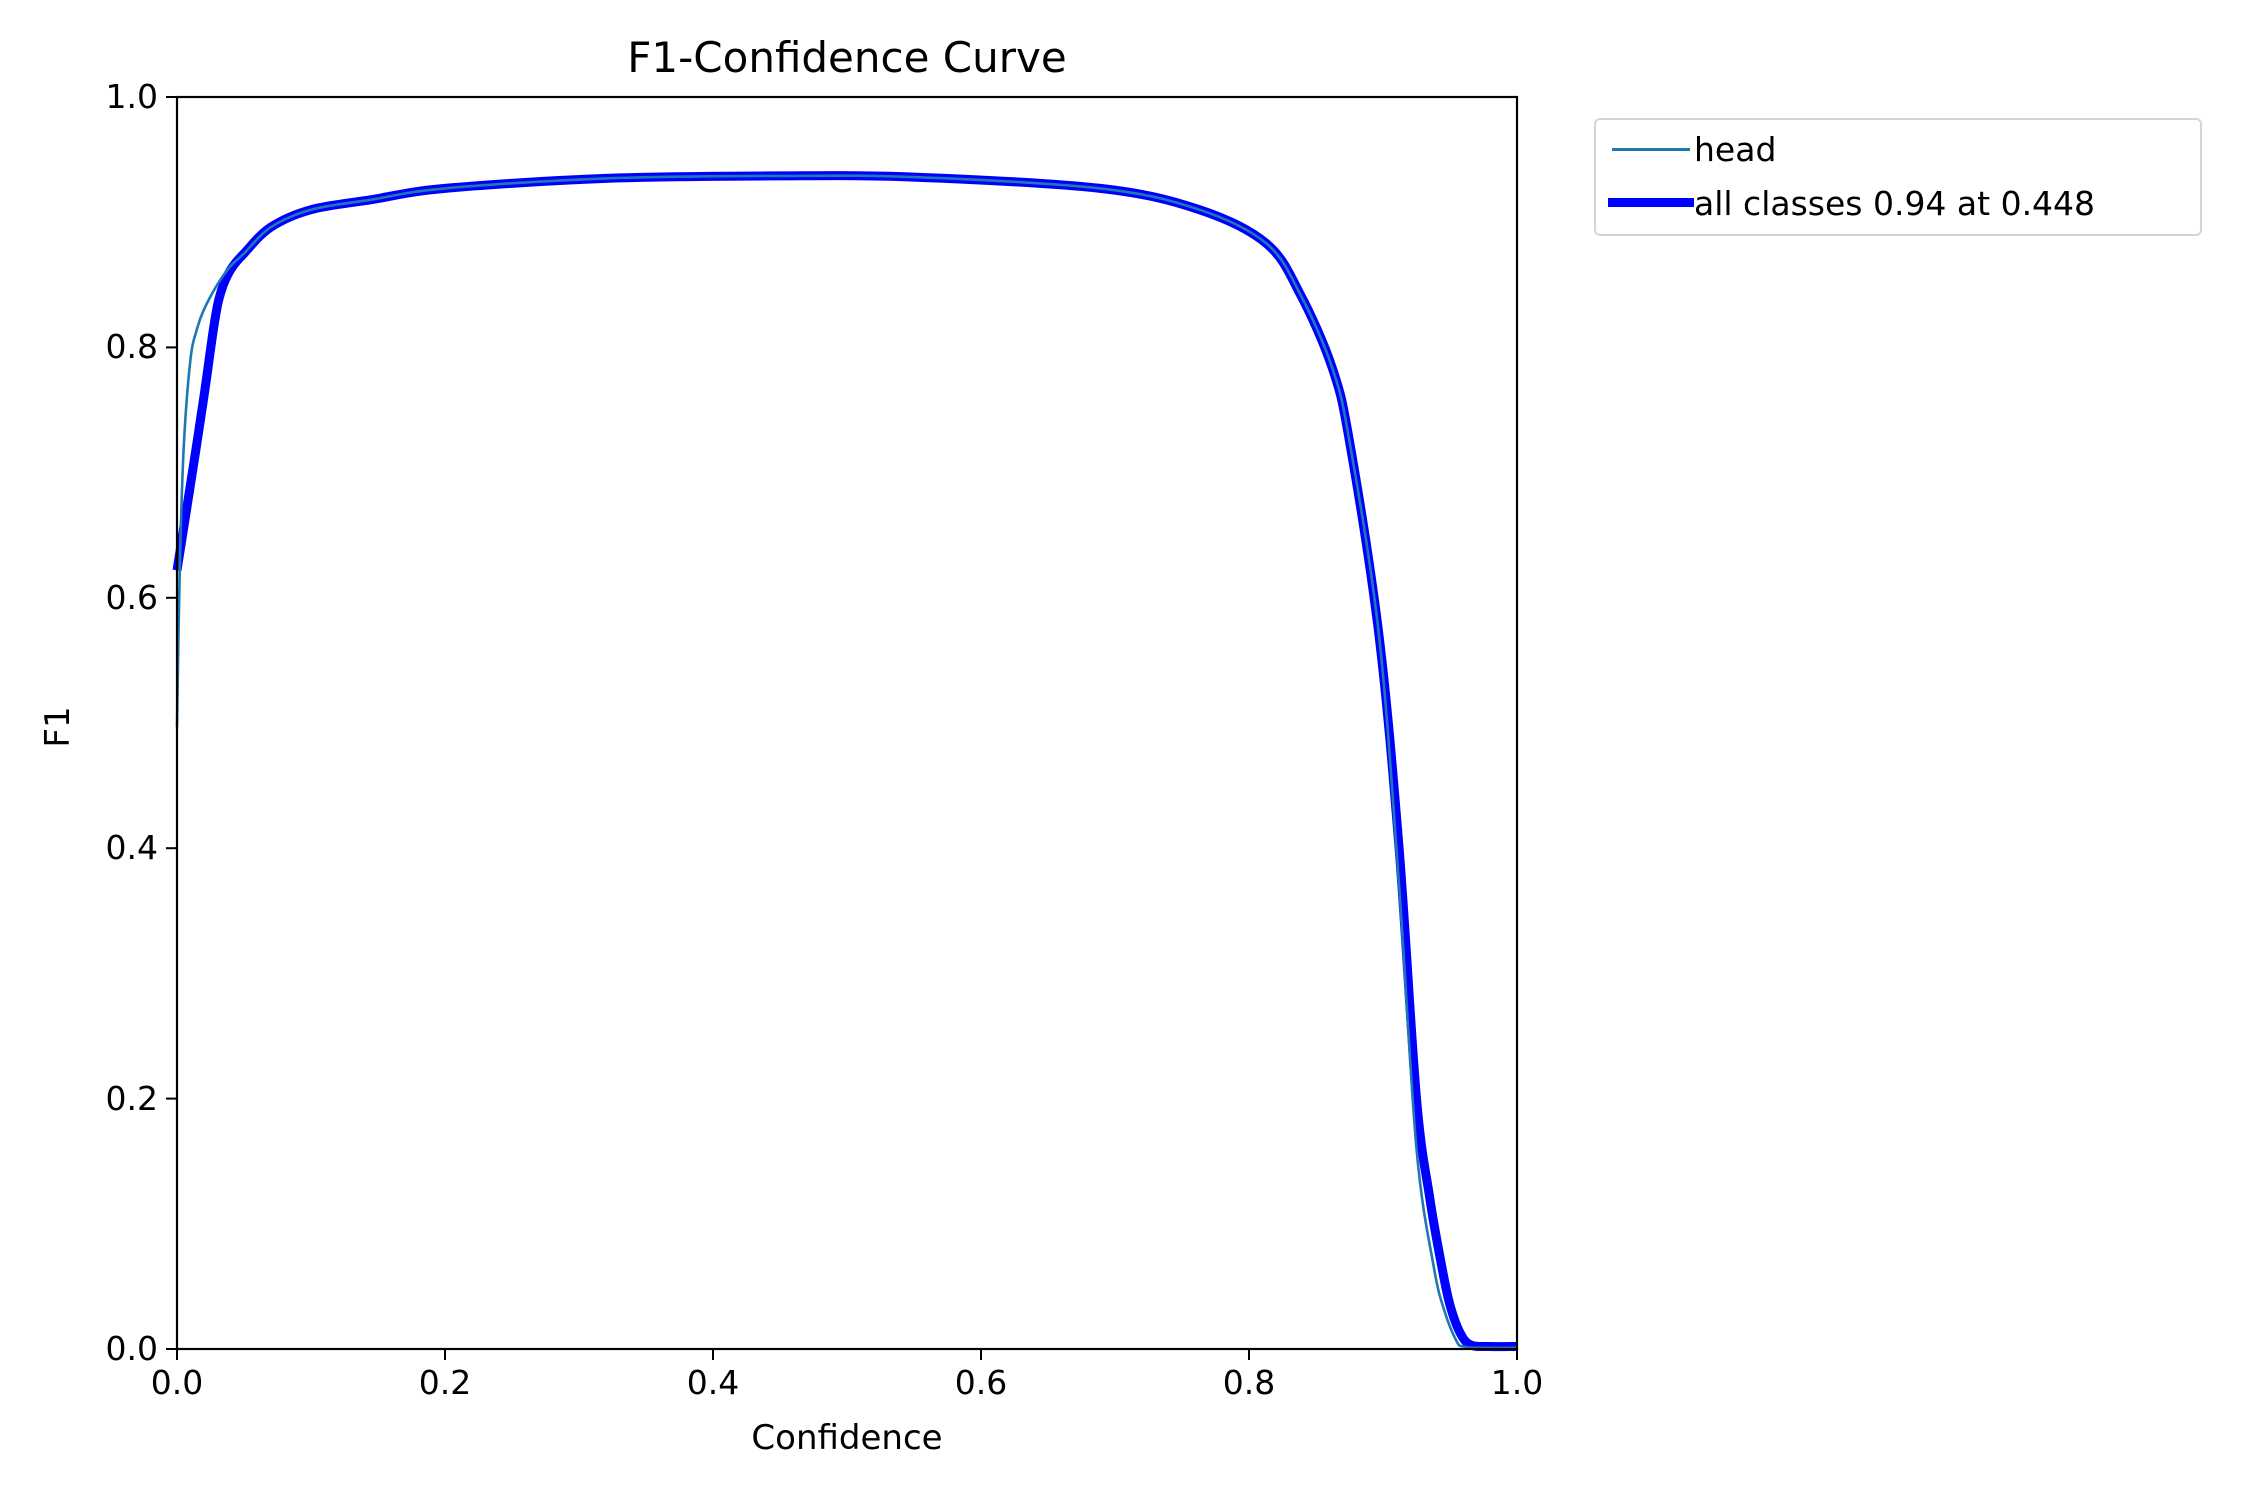 The height and width of the screenshot is (1500, 2250). What do you see at coordinates (131, 1348) in the screenshot?
I see `y-tick-label: 0.0` at bounding box center [131, 1348].